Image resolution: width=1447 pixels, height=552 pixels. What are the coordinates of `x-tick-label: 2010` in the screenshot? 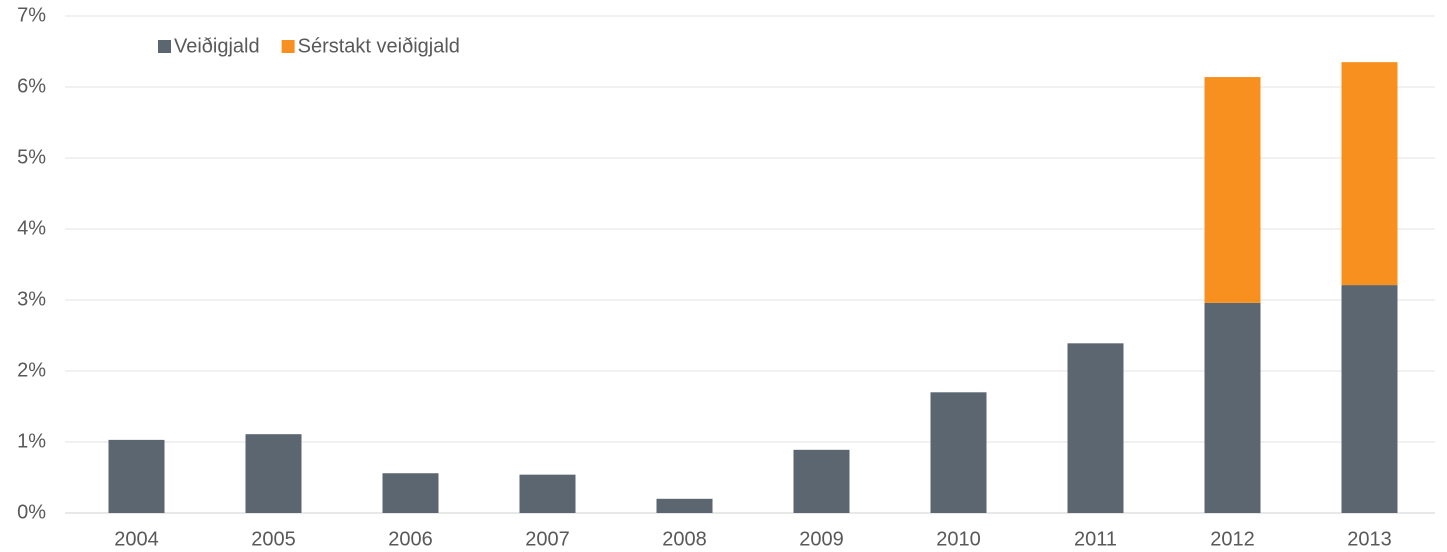 It's located at (958, 539).